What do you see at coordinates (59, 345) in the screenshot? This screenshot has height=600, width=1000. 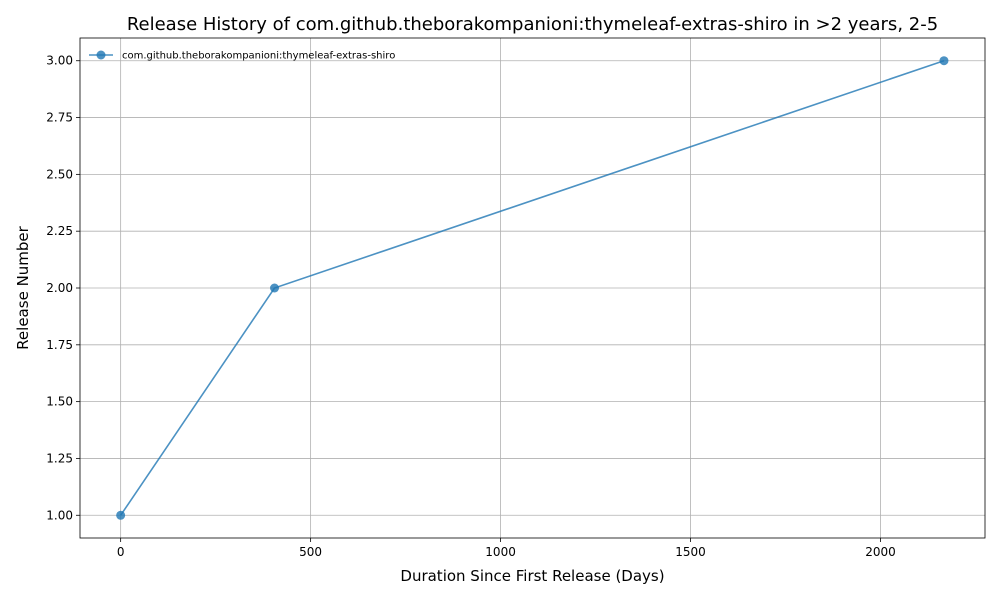 I see `y-tick-label: 1.75` at bounding box center [59, 345].